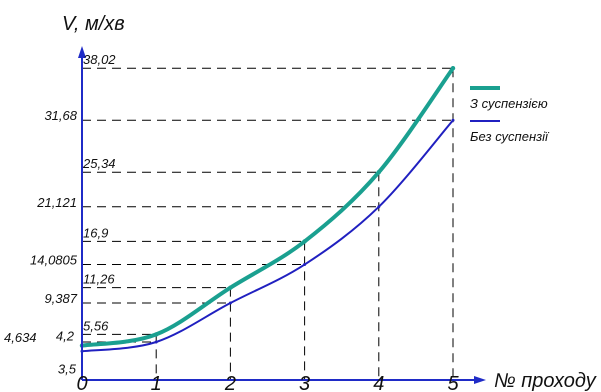 The height and width of the screenshot is (392, 601). Describe the element at coordinates (20, 337) in the screenshot. I see `y-value-label-1-1: 4,634` at that location.